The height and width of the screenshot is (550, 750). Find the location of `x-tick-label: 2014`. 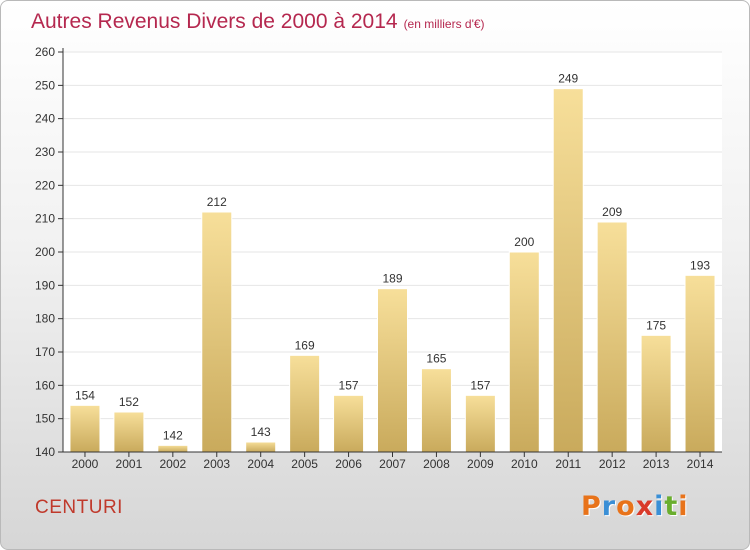

x-tick-label: 2014 is located at coordinates (700, 464).